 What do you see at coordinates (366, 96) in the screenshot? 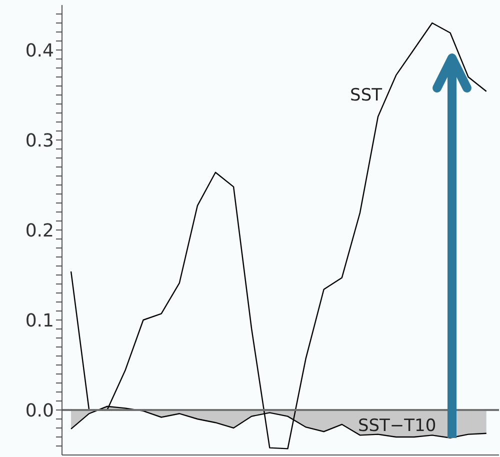
I see `series-label: SST` at bounding box center [366, 96].